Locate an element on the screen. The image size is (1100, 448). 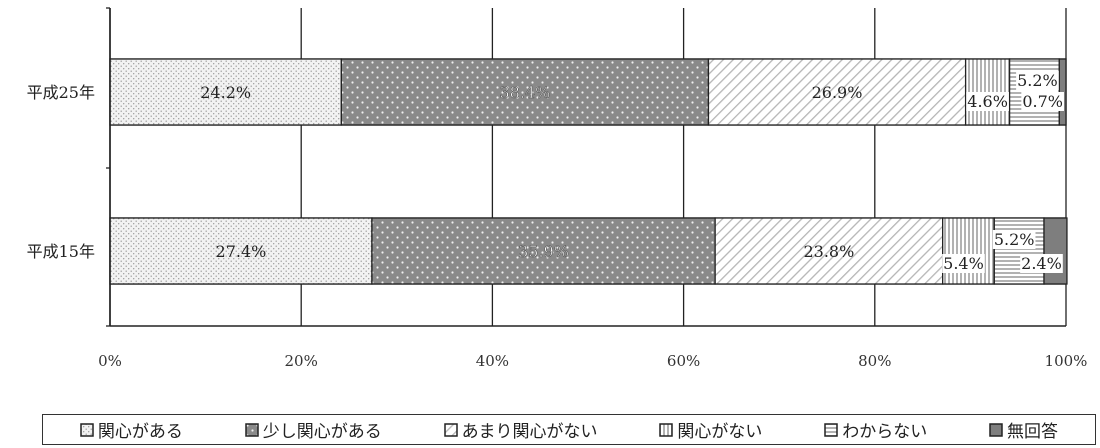
data-label: 38.4% is located at coordinates (524, 92).